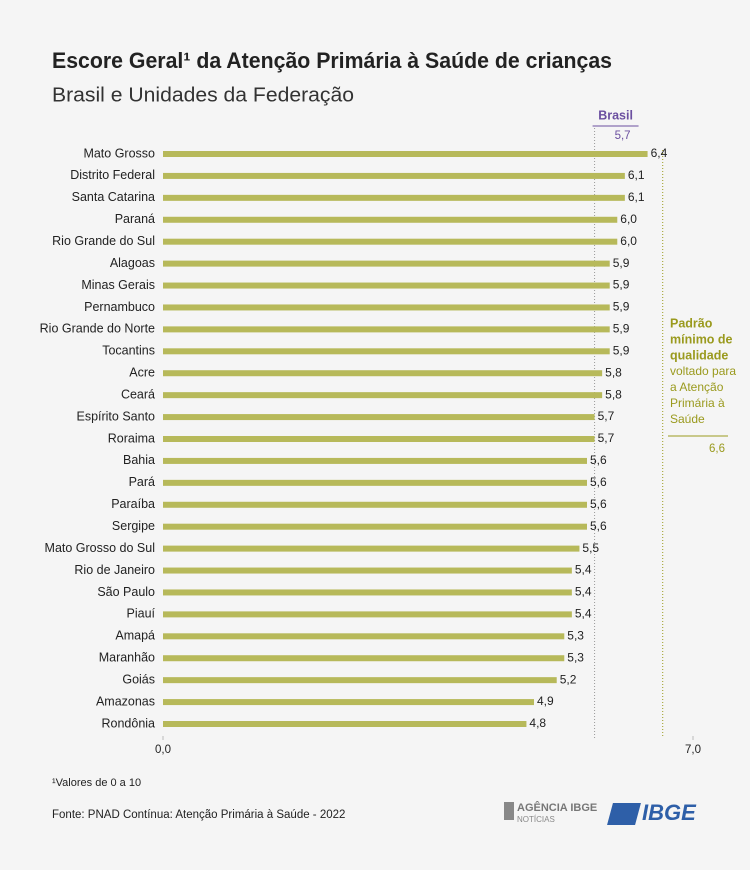 The width and height of the screenshot is (750, 870). What do you see at coordinates (127, 658) in the screenshot?
I see `y-tick-label: Maranhão` at bounding box center [127, 658].